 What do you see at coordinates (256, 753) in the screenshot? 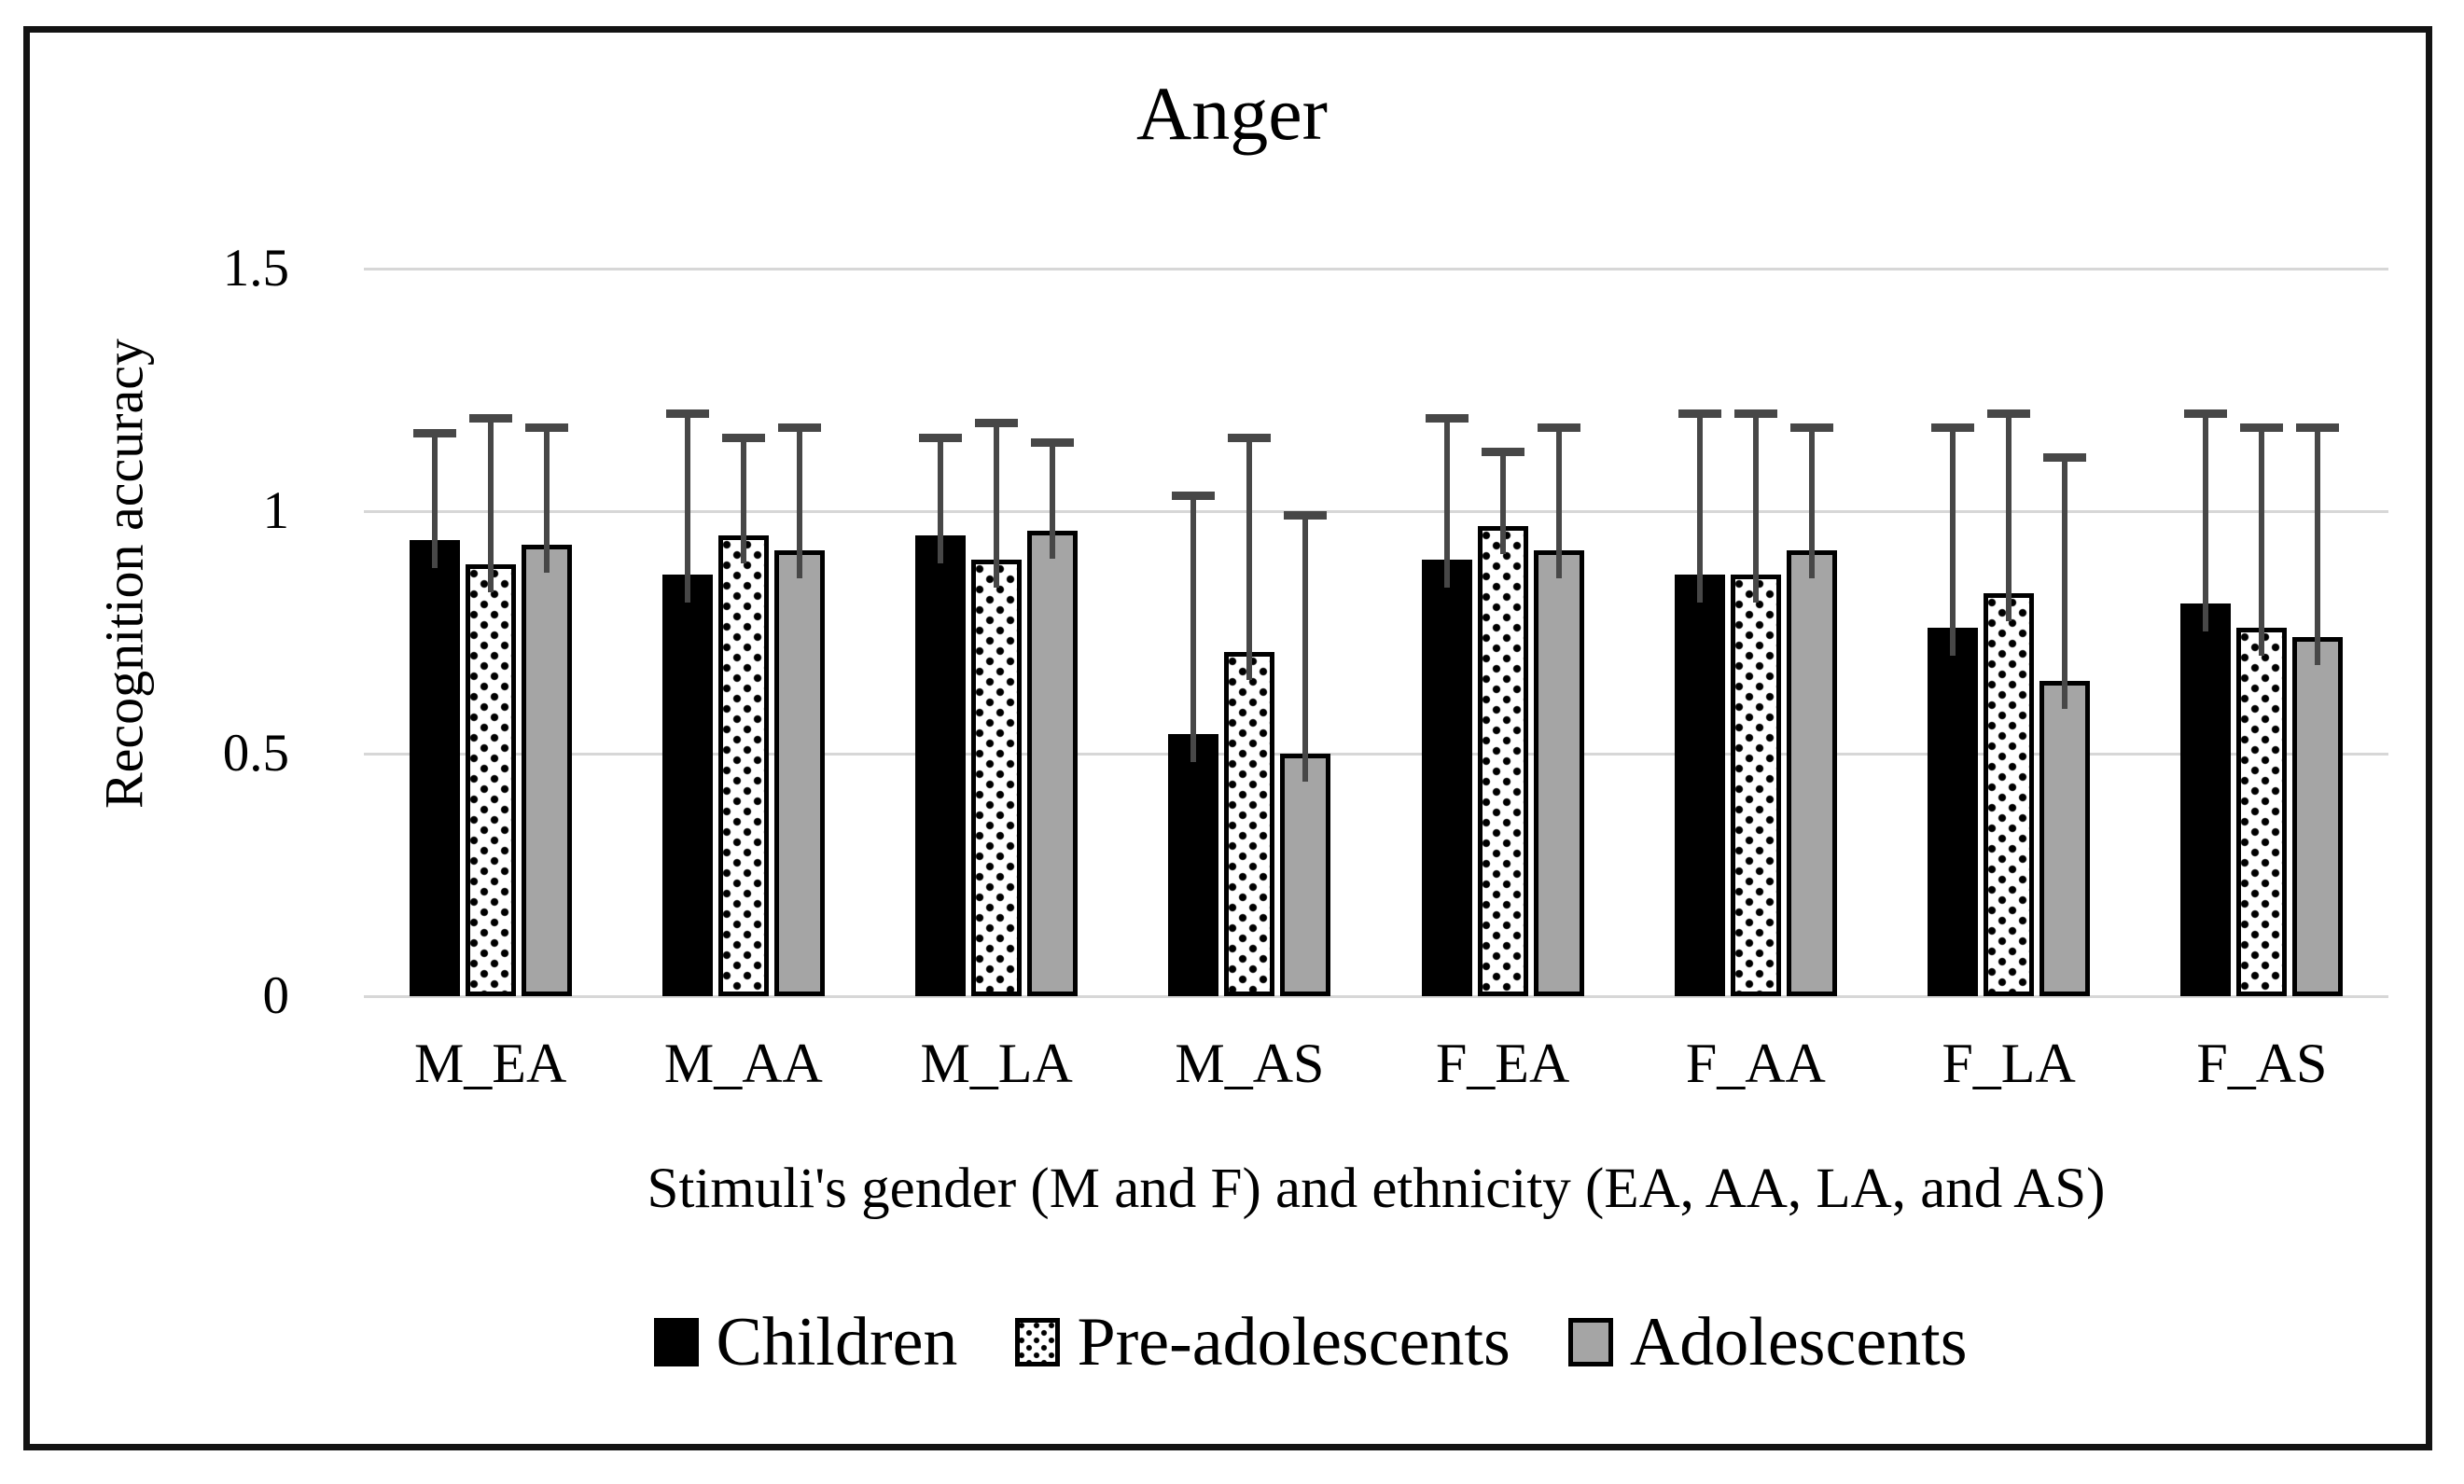
I see `y-tick-label-0.5: 0.5` at bounding box center [256, 753].